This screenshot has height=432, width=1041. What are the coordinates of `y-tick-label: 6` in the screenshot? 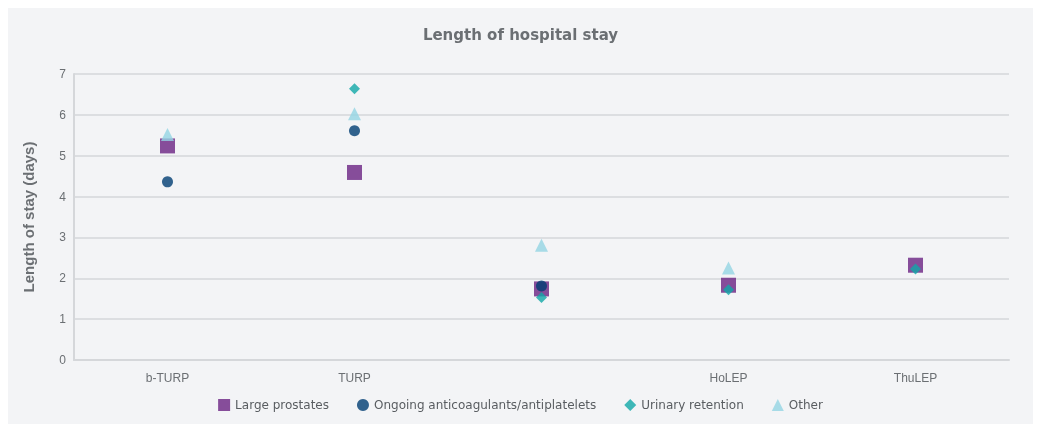 It's located at (63, 114).